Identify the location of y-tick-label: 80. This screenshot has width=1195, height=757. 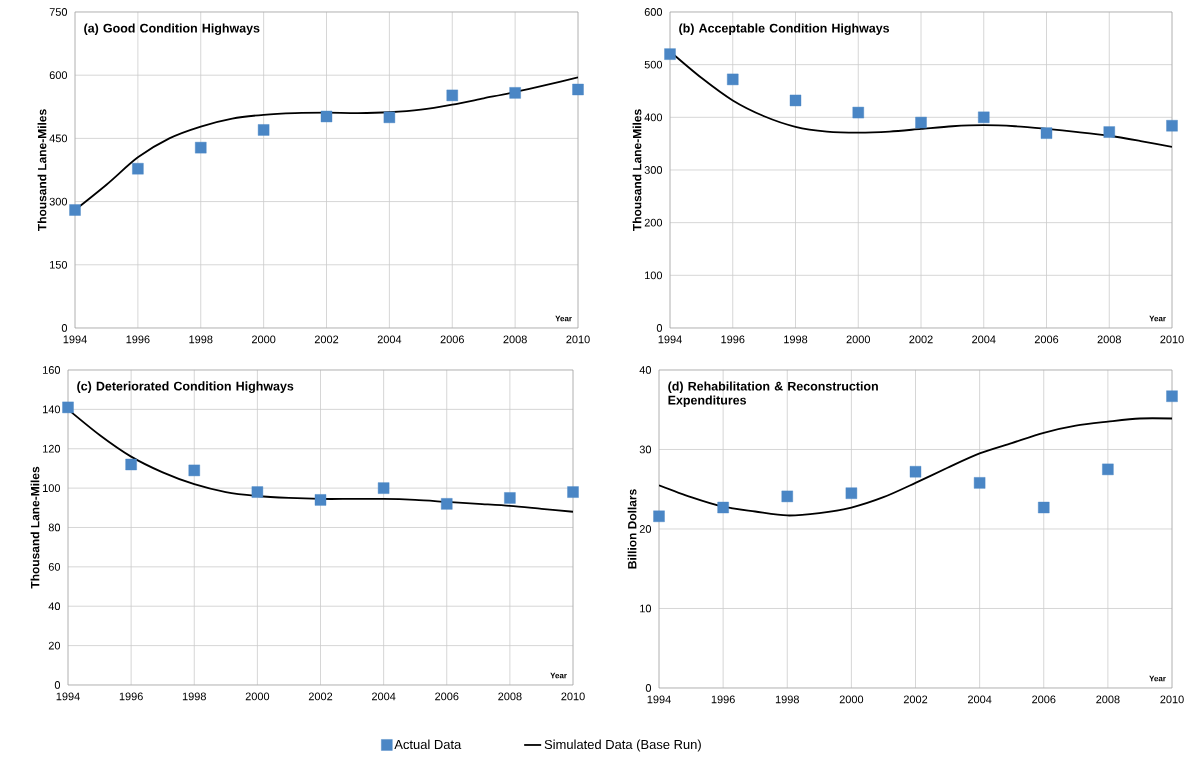
(54, 527).